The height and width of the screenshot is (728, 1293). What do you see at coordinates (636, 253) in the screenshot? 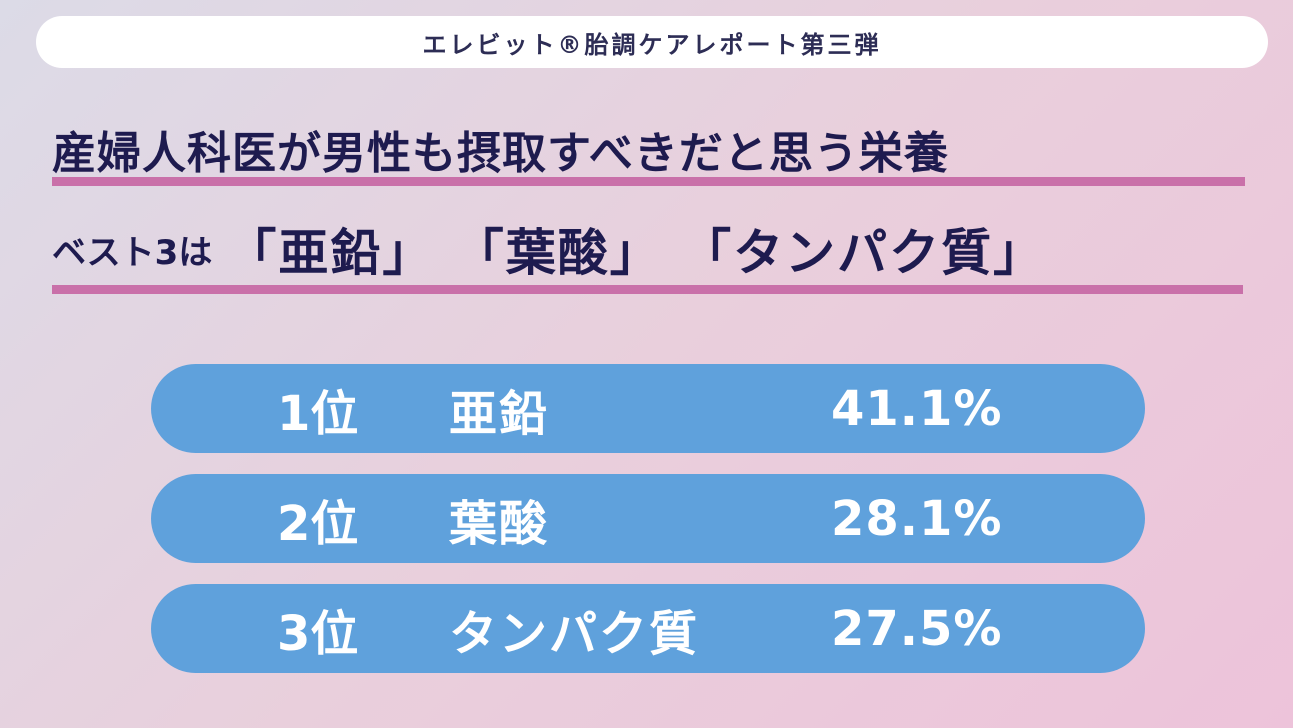
I see `headline-top3-items: 「亜鉛」 「葉酸」 「タンパク質」` at bounding box center [636, 253].